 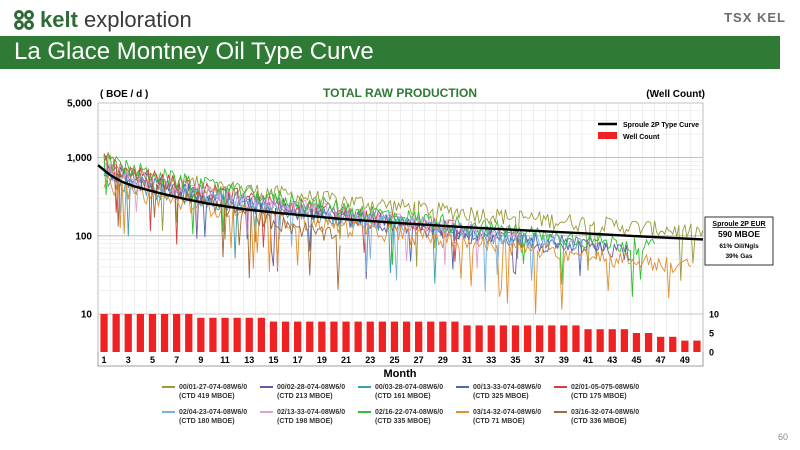 What do you see at coordinates (400, 202) in the screenshot?
I see `type-curve-line` at bounding box center [400, 202].